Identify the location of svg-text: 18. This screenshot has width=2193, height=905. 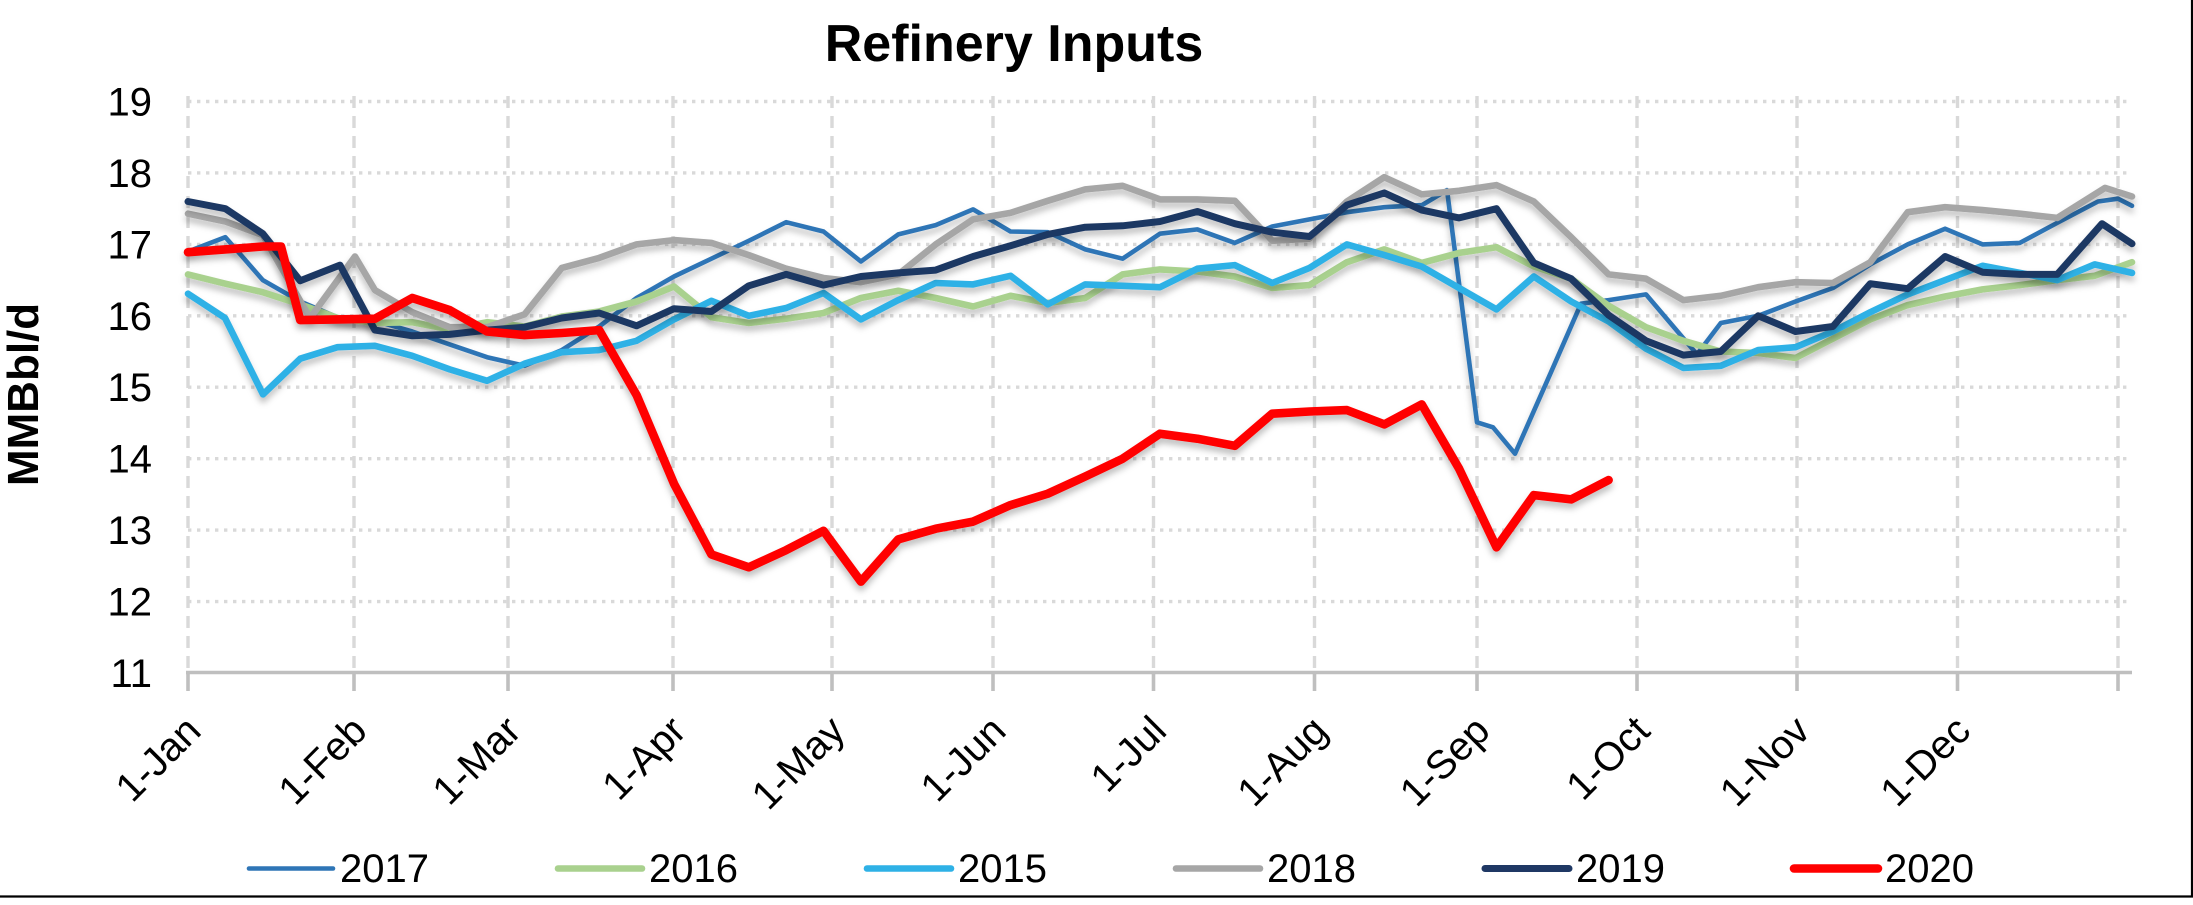
(130, 174).